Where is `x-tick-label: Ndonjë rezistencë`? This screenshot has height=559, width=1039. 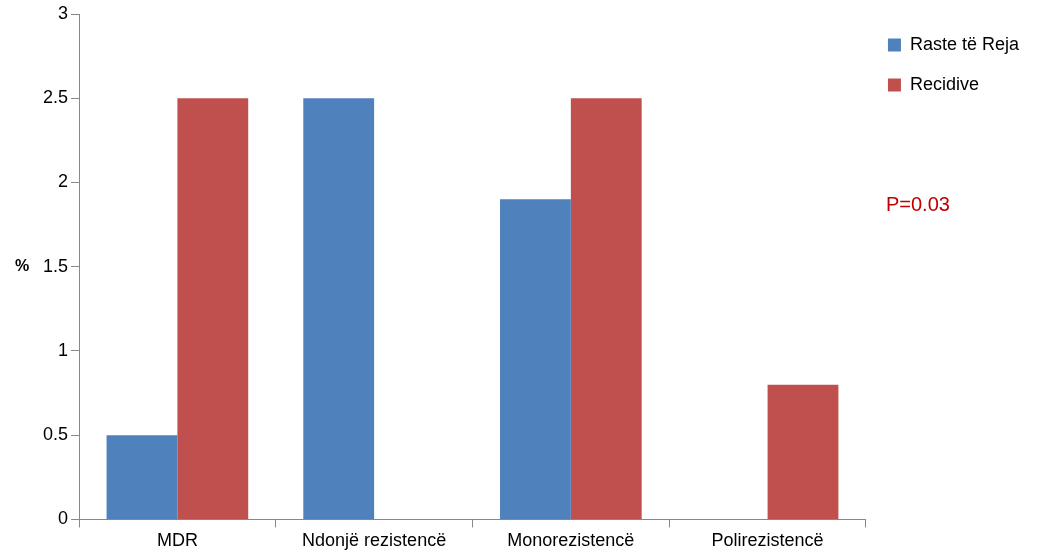
x-tick-label: Ndonjë rezistencë is located at coordinates (374, 540).